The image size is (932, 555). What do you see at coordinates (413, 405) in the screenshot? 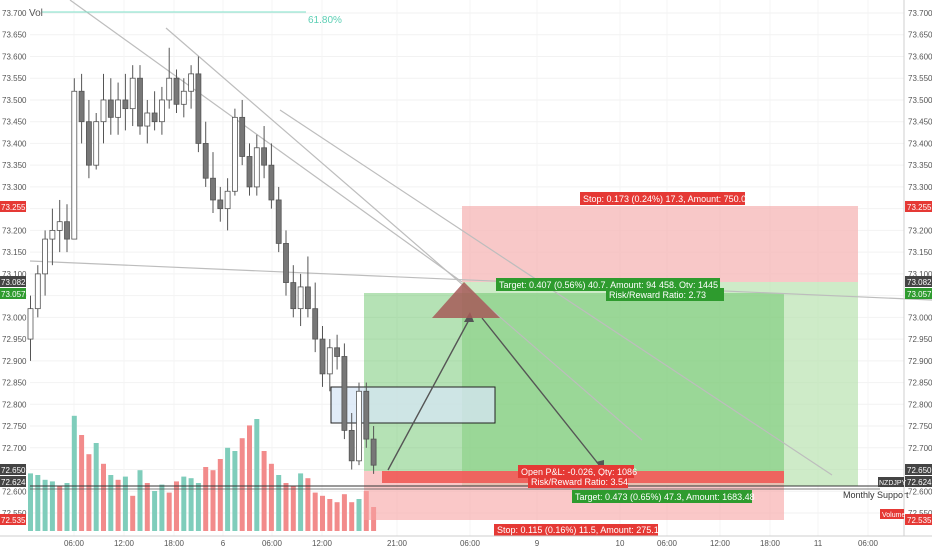
I see `consolidation-box` at bounding box center [413, 405].